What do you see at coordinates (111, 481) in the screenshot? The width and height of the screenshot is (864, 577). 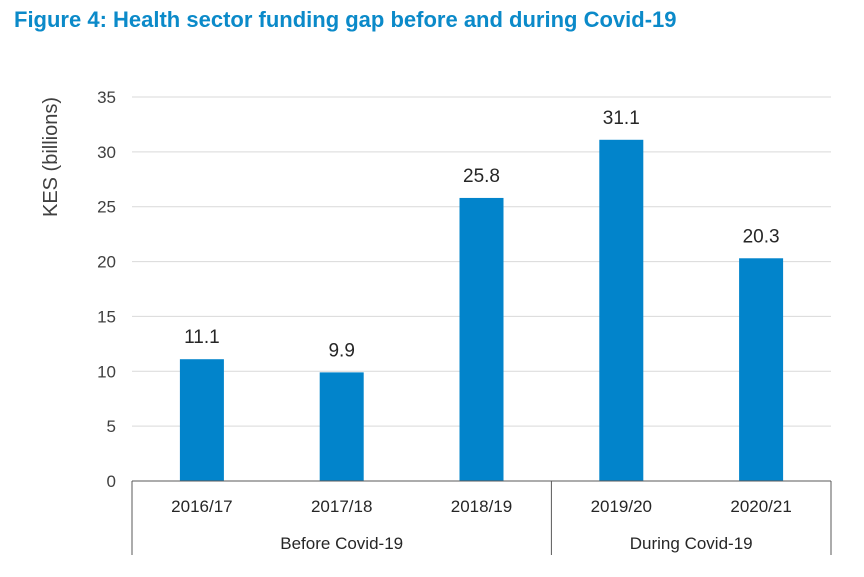 I see `y-tick-label: 0` at bounding box center [111, 481].